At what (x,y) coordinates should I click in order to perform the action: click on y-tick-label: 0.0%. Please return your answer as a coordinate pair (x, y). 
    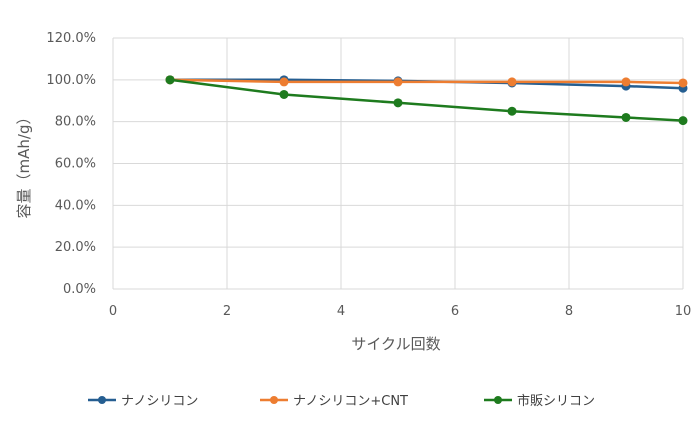
    Looking at the image, I should click on (79, 289).